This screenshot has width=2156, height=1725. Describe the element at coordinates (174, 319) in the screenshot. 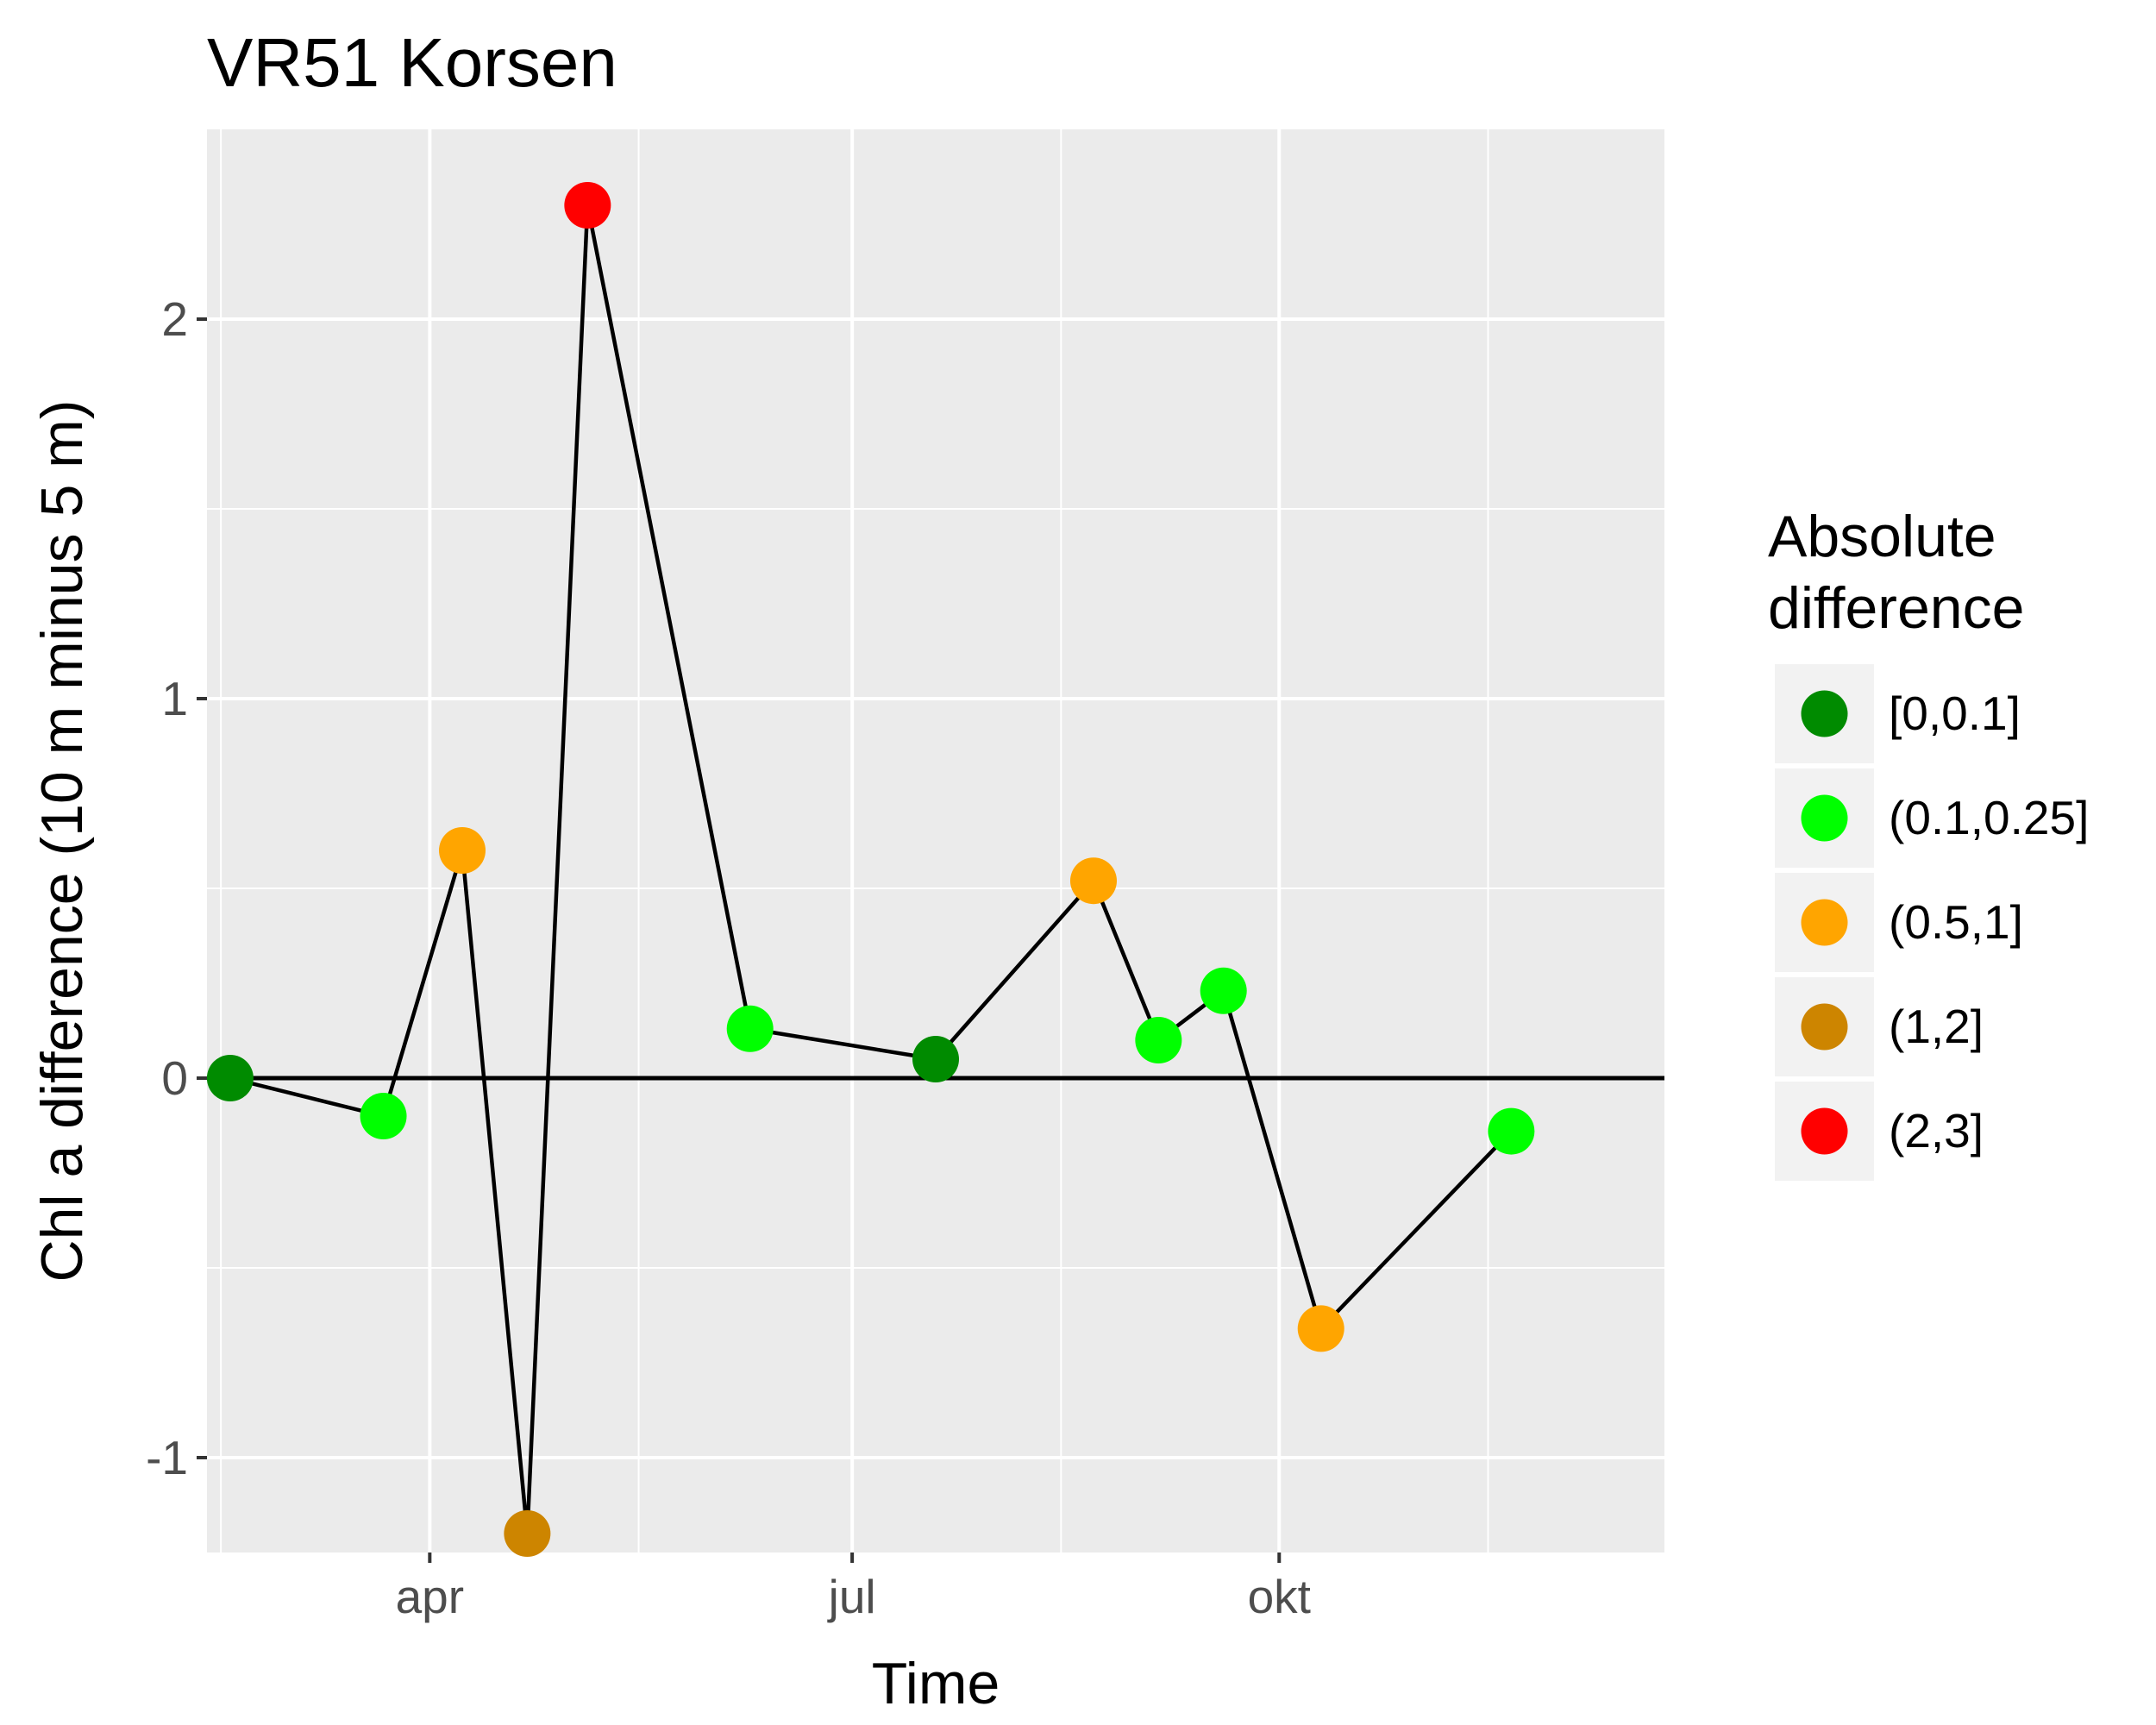

I see `y-tick-label-3: 2` at that location.